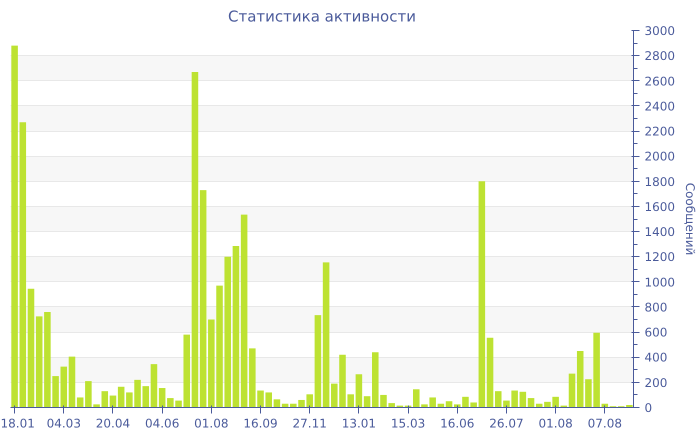  I want to click on x-tick-label: 04.06, so click(162, 423).